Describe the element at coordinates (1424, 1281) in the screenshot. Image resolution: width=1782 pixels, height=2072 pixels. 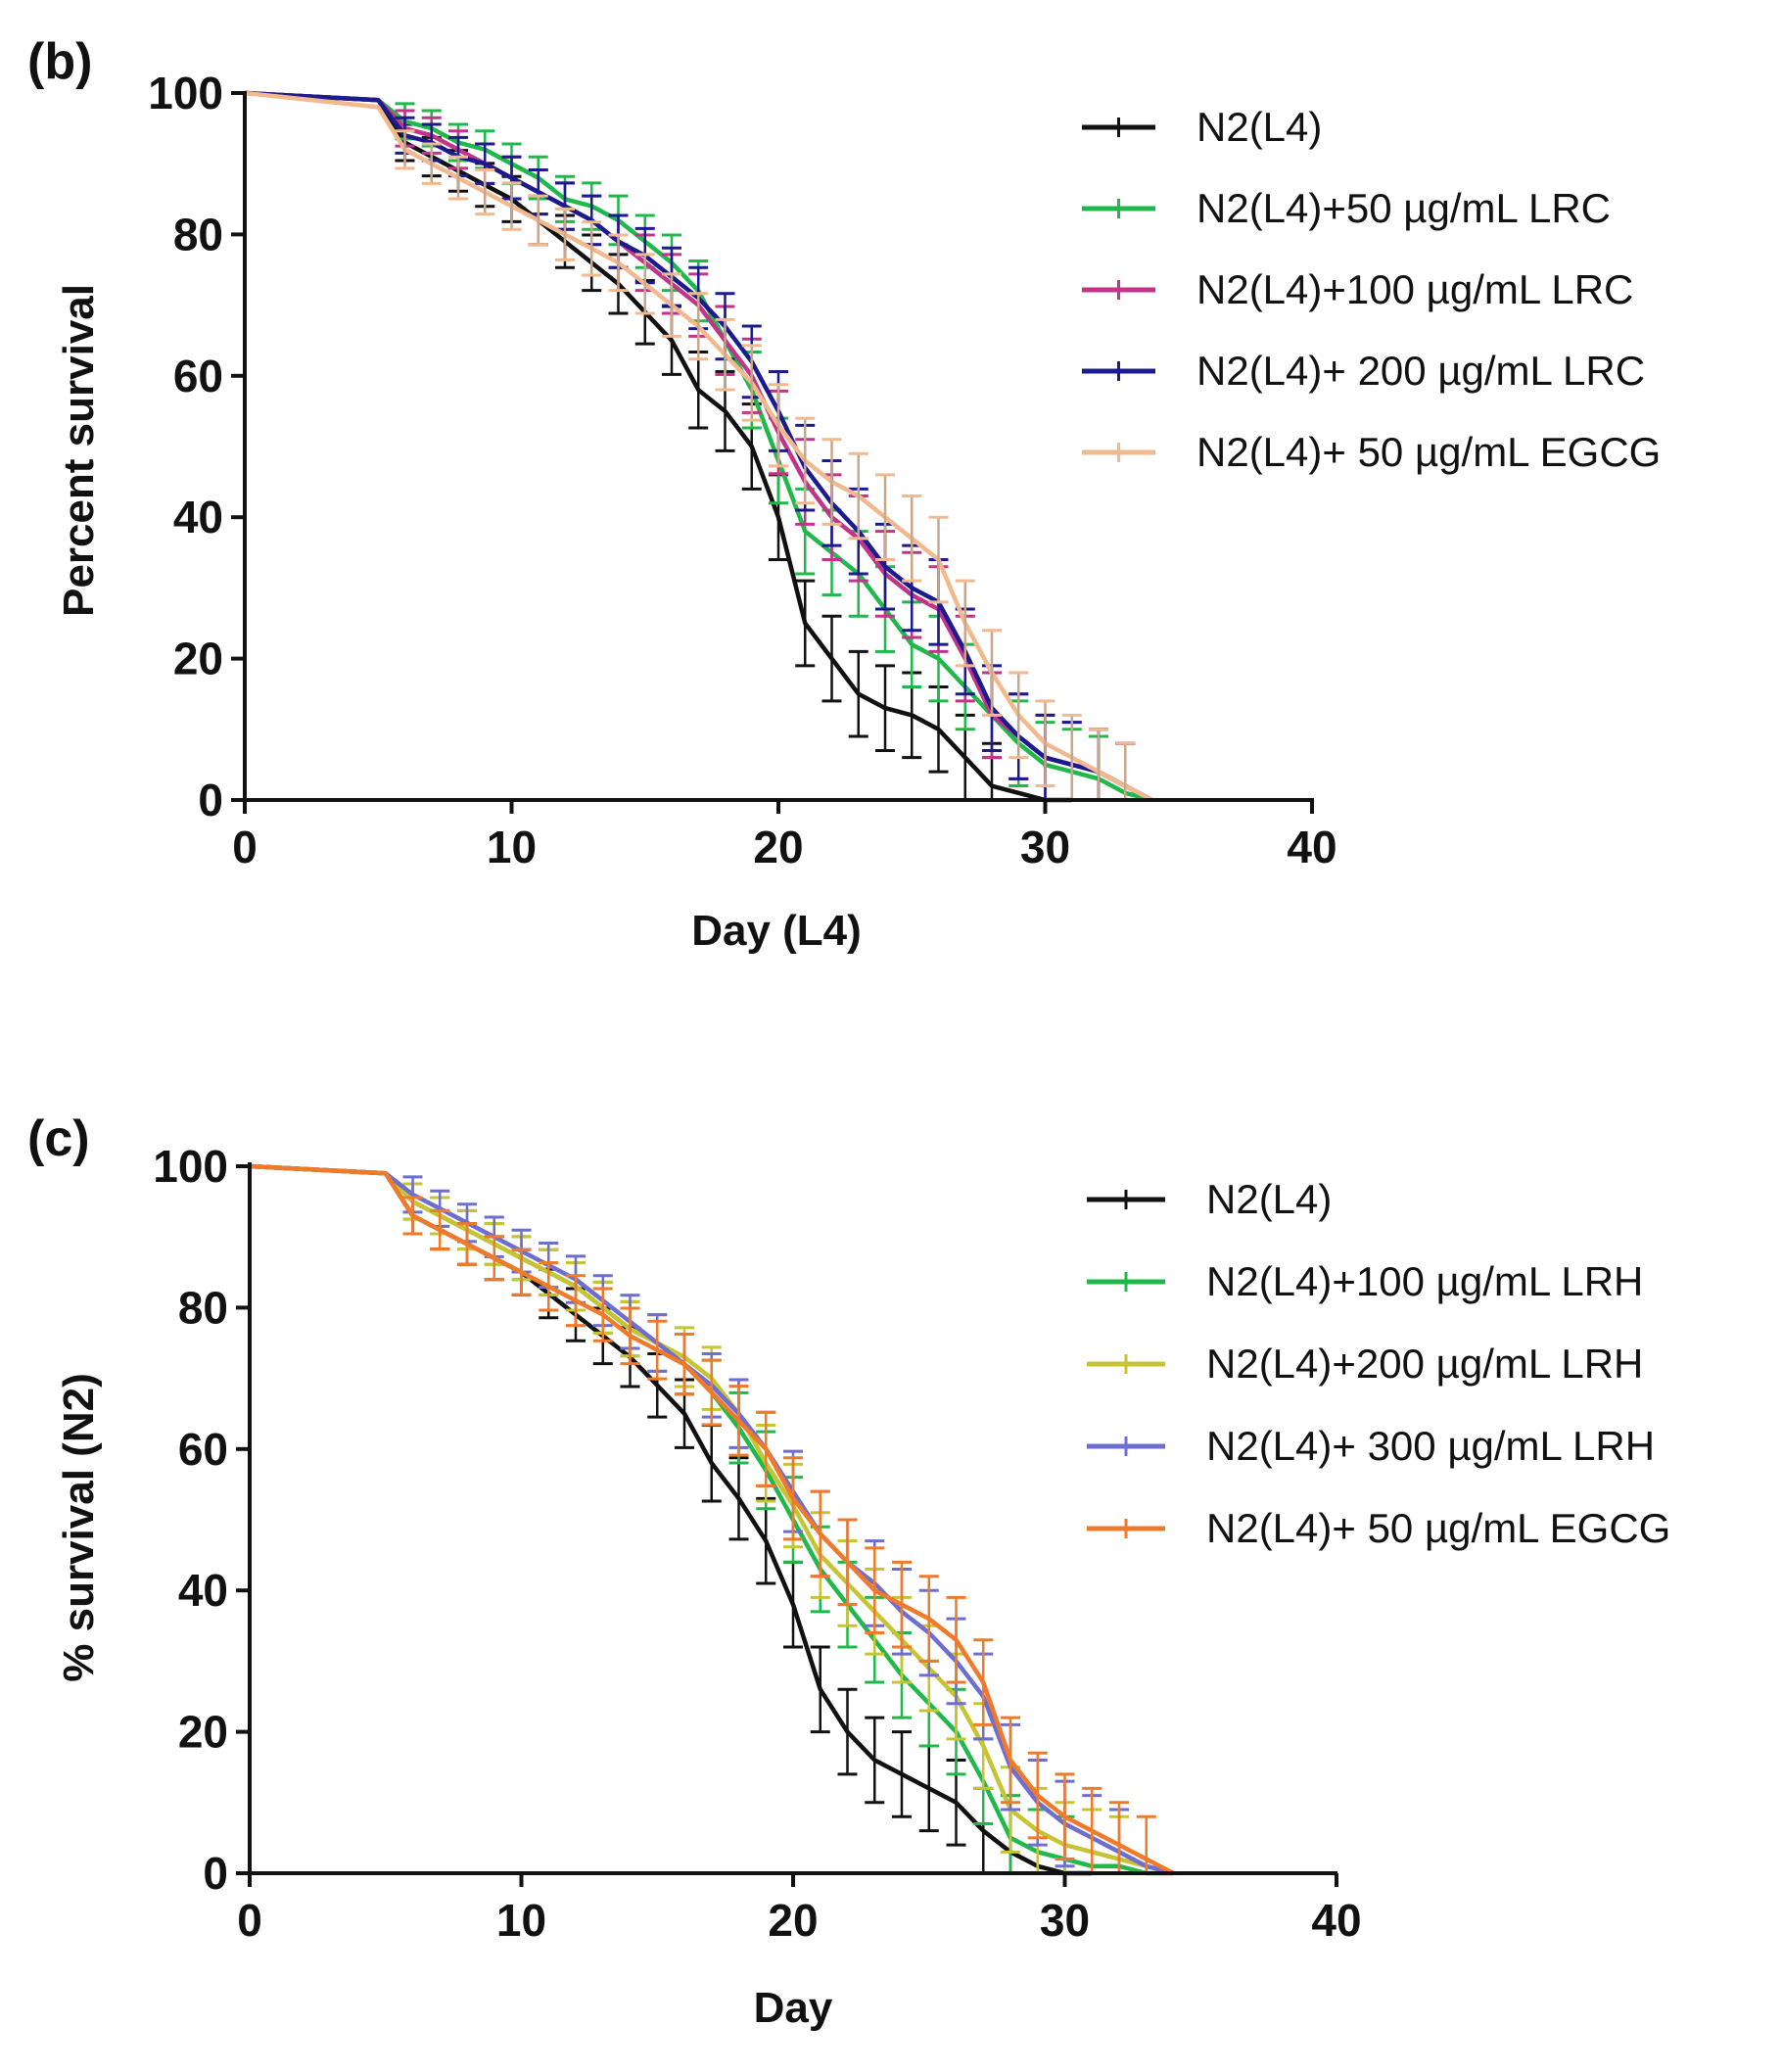
I see `legend-entry: N2(L4)+100 µg/mL LRH` at that location.